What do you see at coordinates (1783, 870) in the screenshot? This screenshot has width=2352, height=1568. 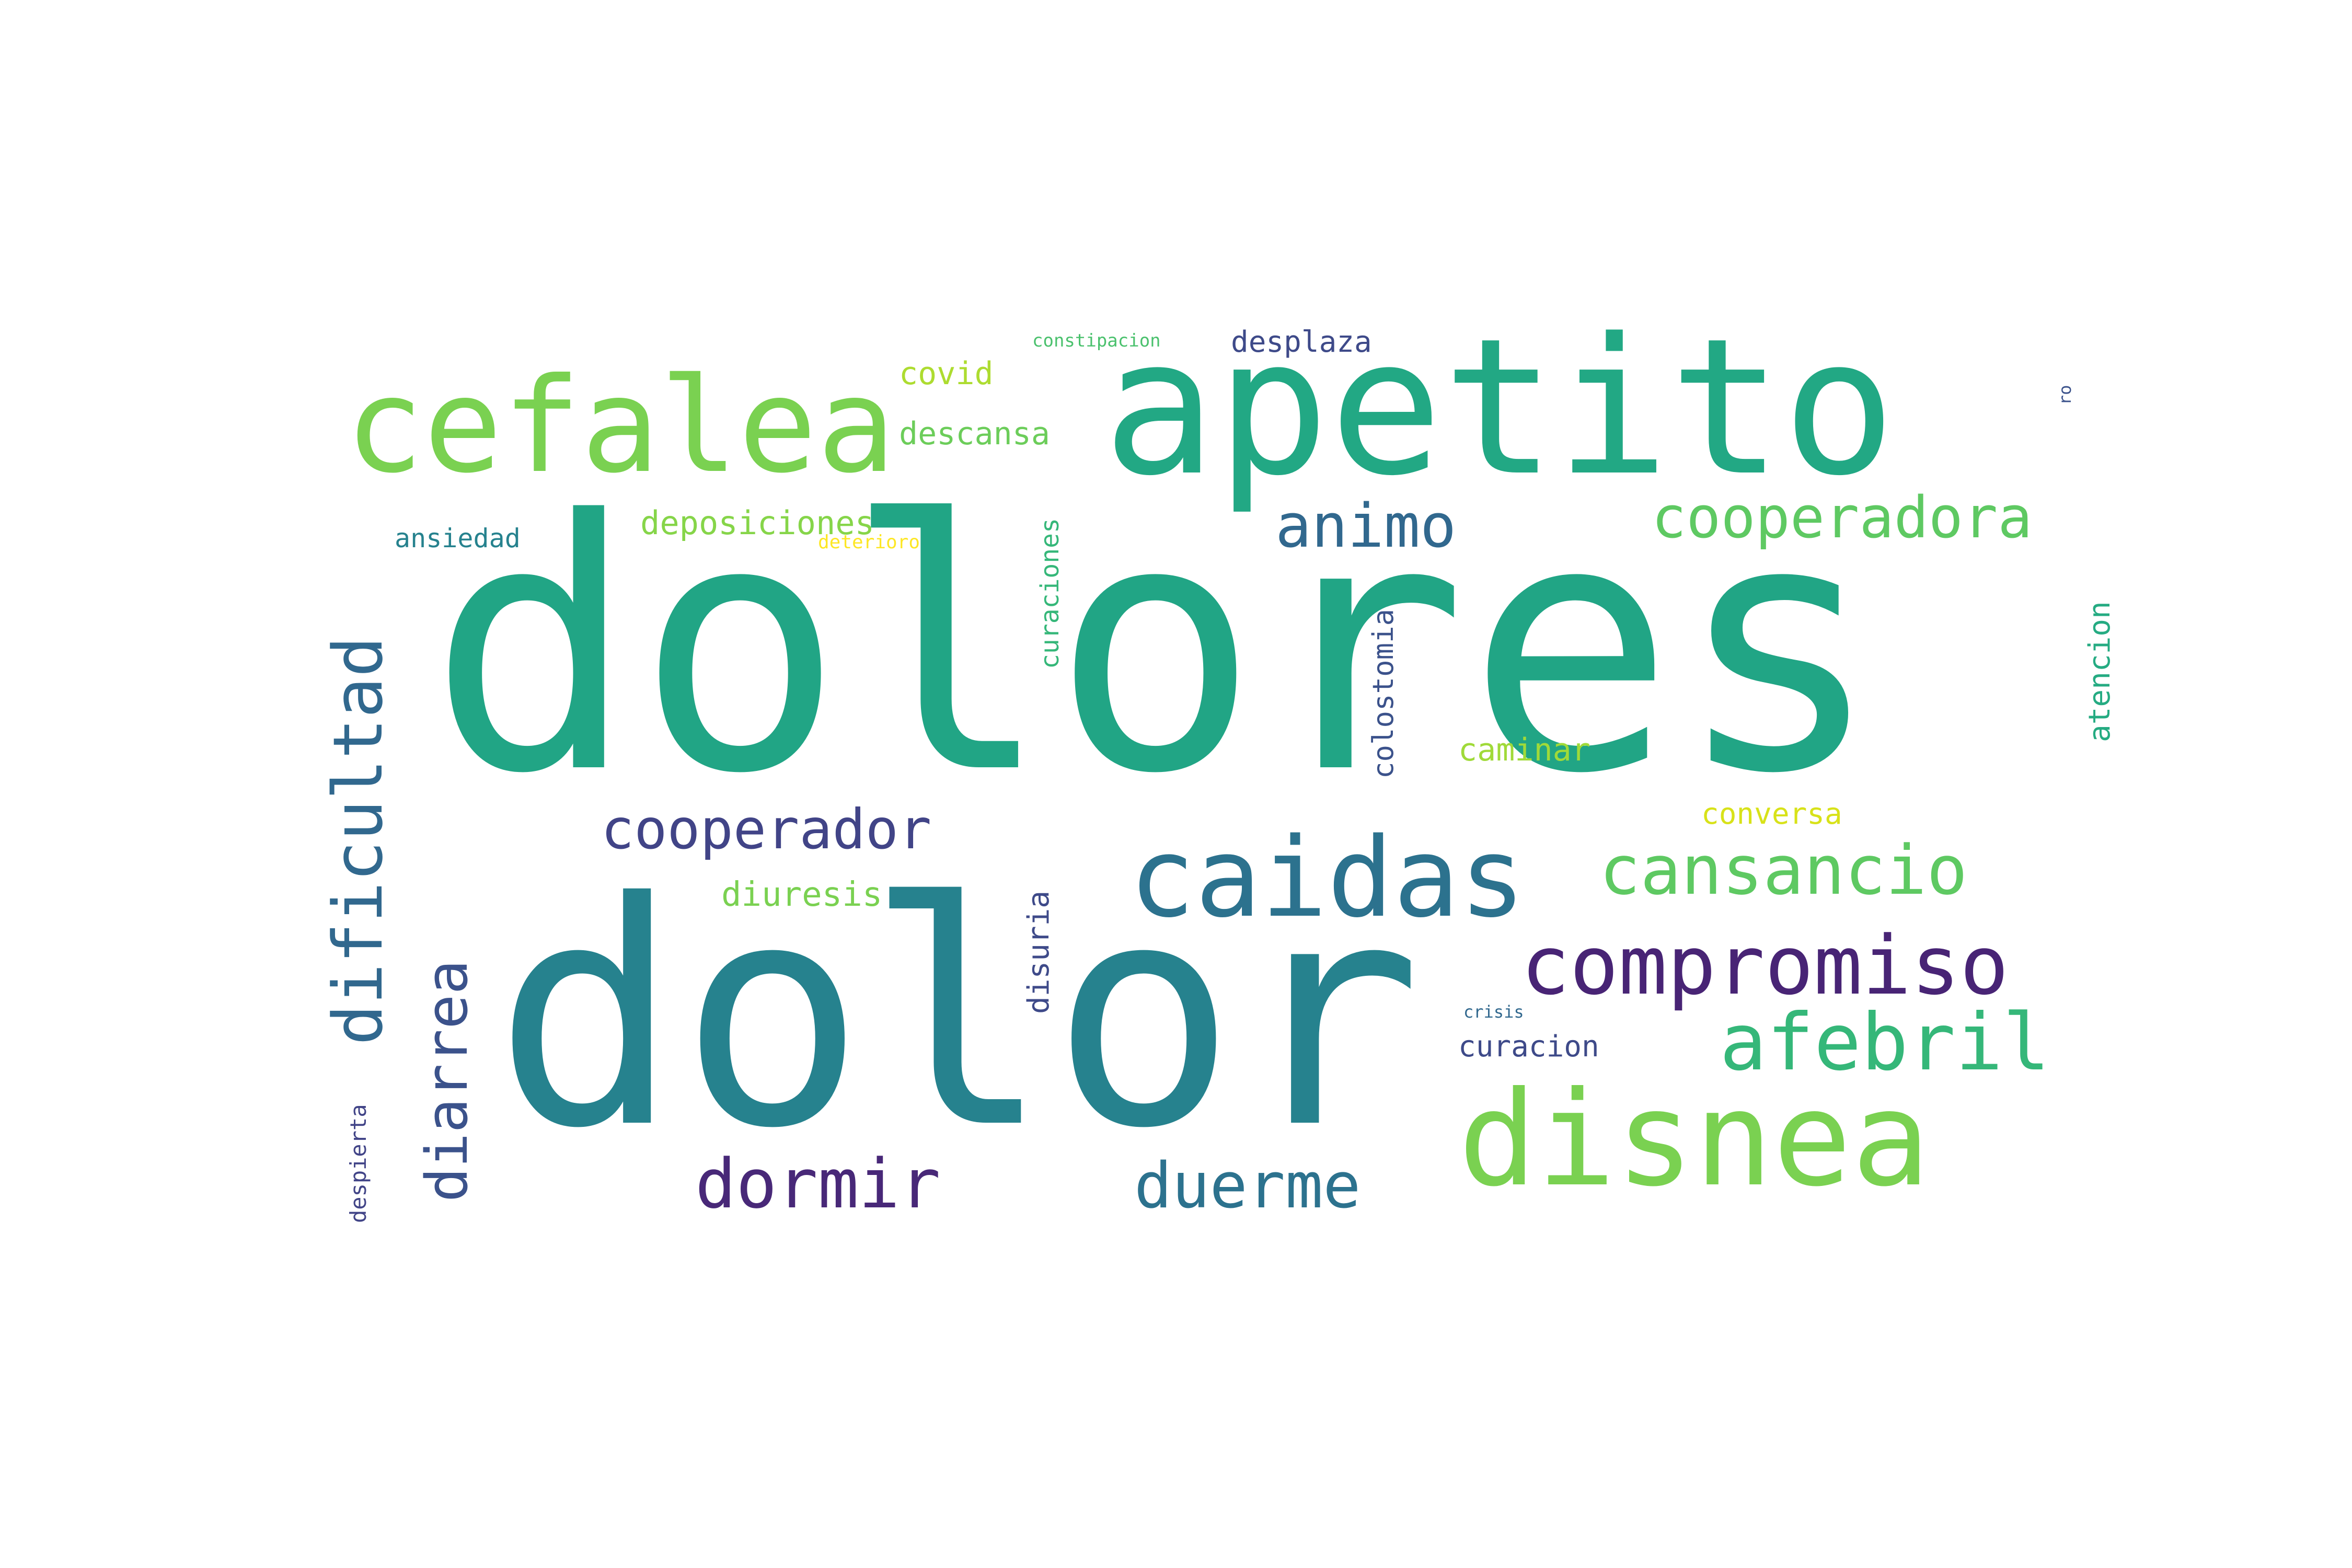 I see `word-cansancio: cansancio` at bounding box center [1783, 870].